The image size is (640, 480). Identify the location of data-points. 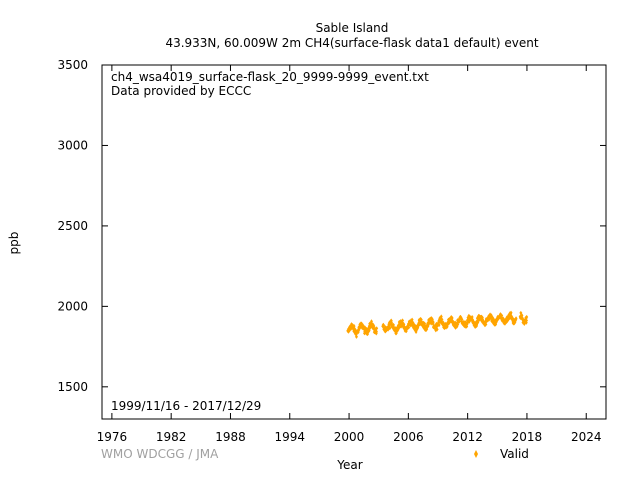
(437, 324).